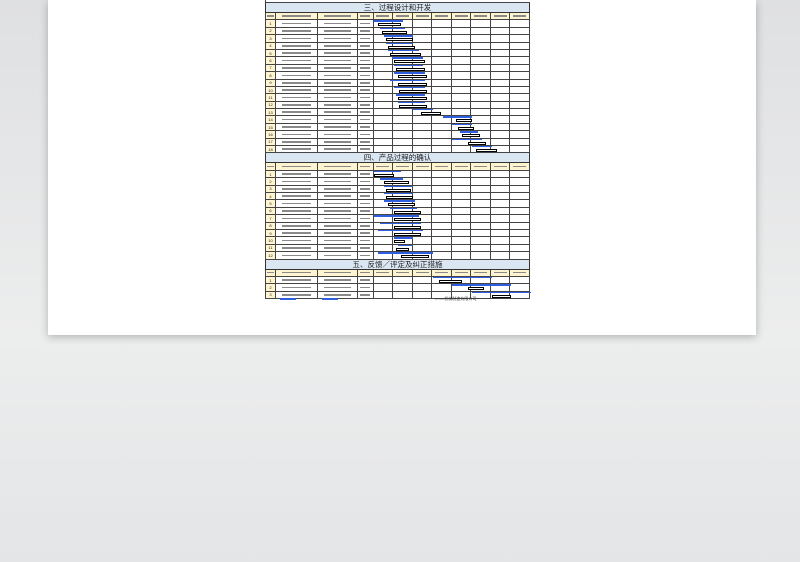 This screenshot has width=800, height=562. What do you see at coordinates (270, 134) in the screenshot?
I see `row-number-text: 16` at bounding box center [270, 134].